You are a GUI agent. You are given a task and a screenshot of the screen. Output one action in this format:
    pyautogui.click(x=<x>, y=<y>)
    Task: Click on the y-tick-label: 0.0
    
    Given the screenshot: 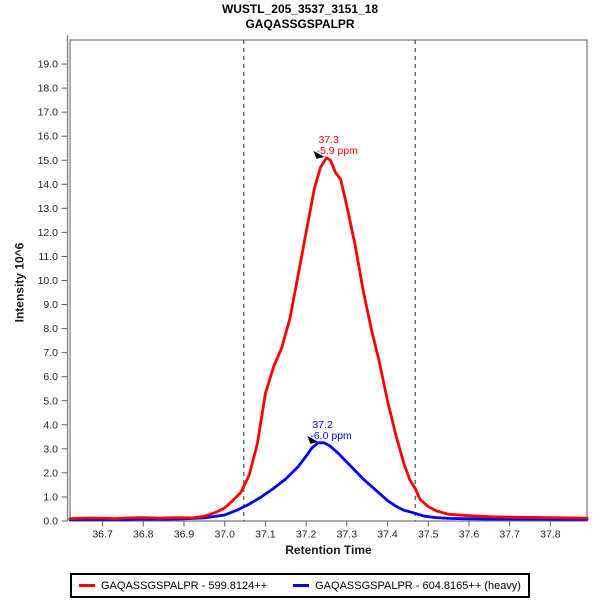 What is the action you would take?
    pyautogui.click(x=50, y=522)
    